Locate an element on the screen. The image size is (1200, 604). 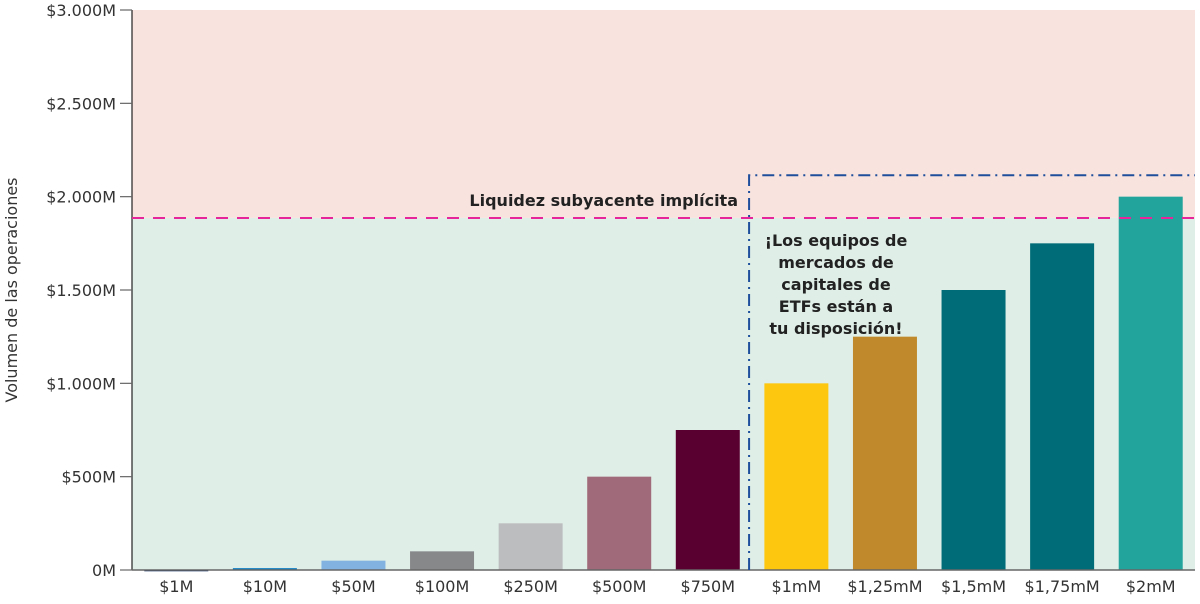
callout-text-line: ¡Los equipos de is located at coordinates (836, 240).